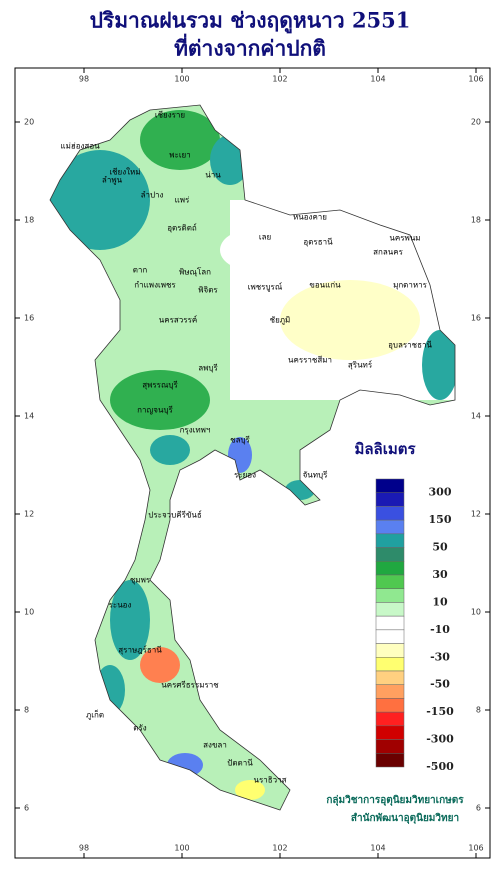 The height and width of the screenshot is (875, 500). What do you see at coordinates (310, 360) in the screenshot?
I see `province-label: นครราชสีมา` at bounding box center [310, 360].